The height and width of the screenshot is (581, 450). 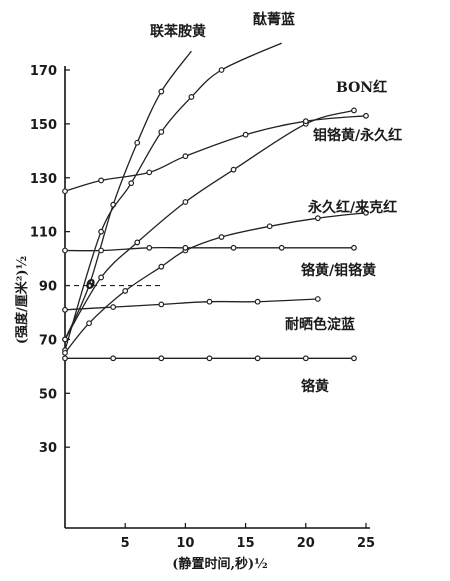 What do you see at coordinates (185, 543) in the screenshot?
I see `x-tick-label: 10` at bounding box center [185, 543].